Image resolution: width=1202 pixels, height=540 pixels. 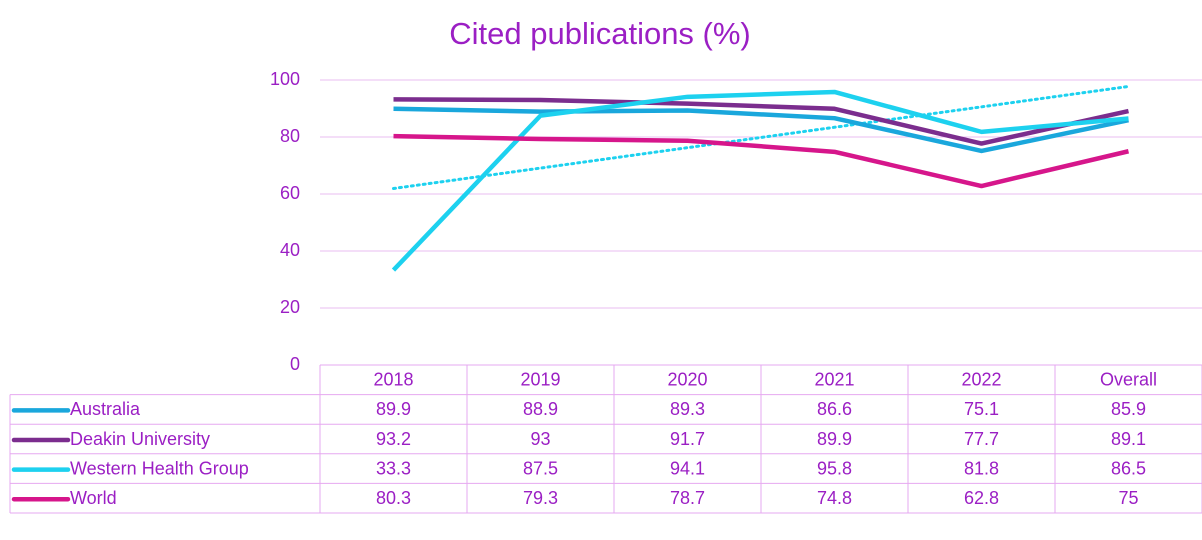 I want to click on table-value: 93.2, so click(x=393, y=439).